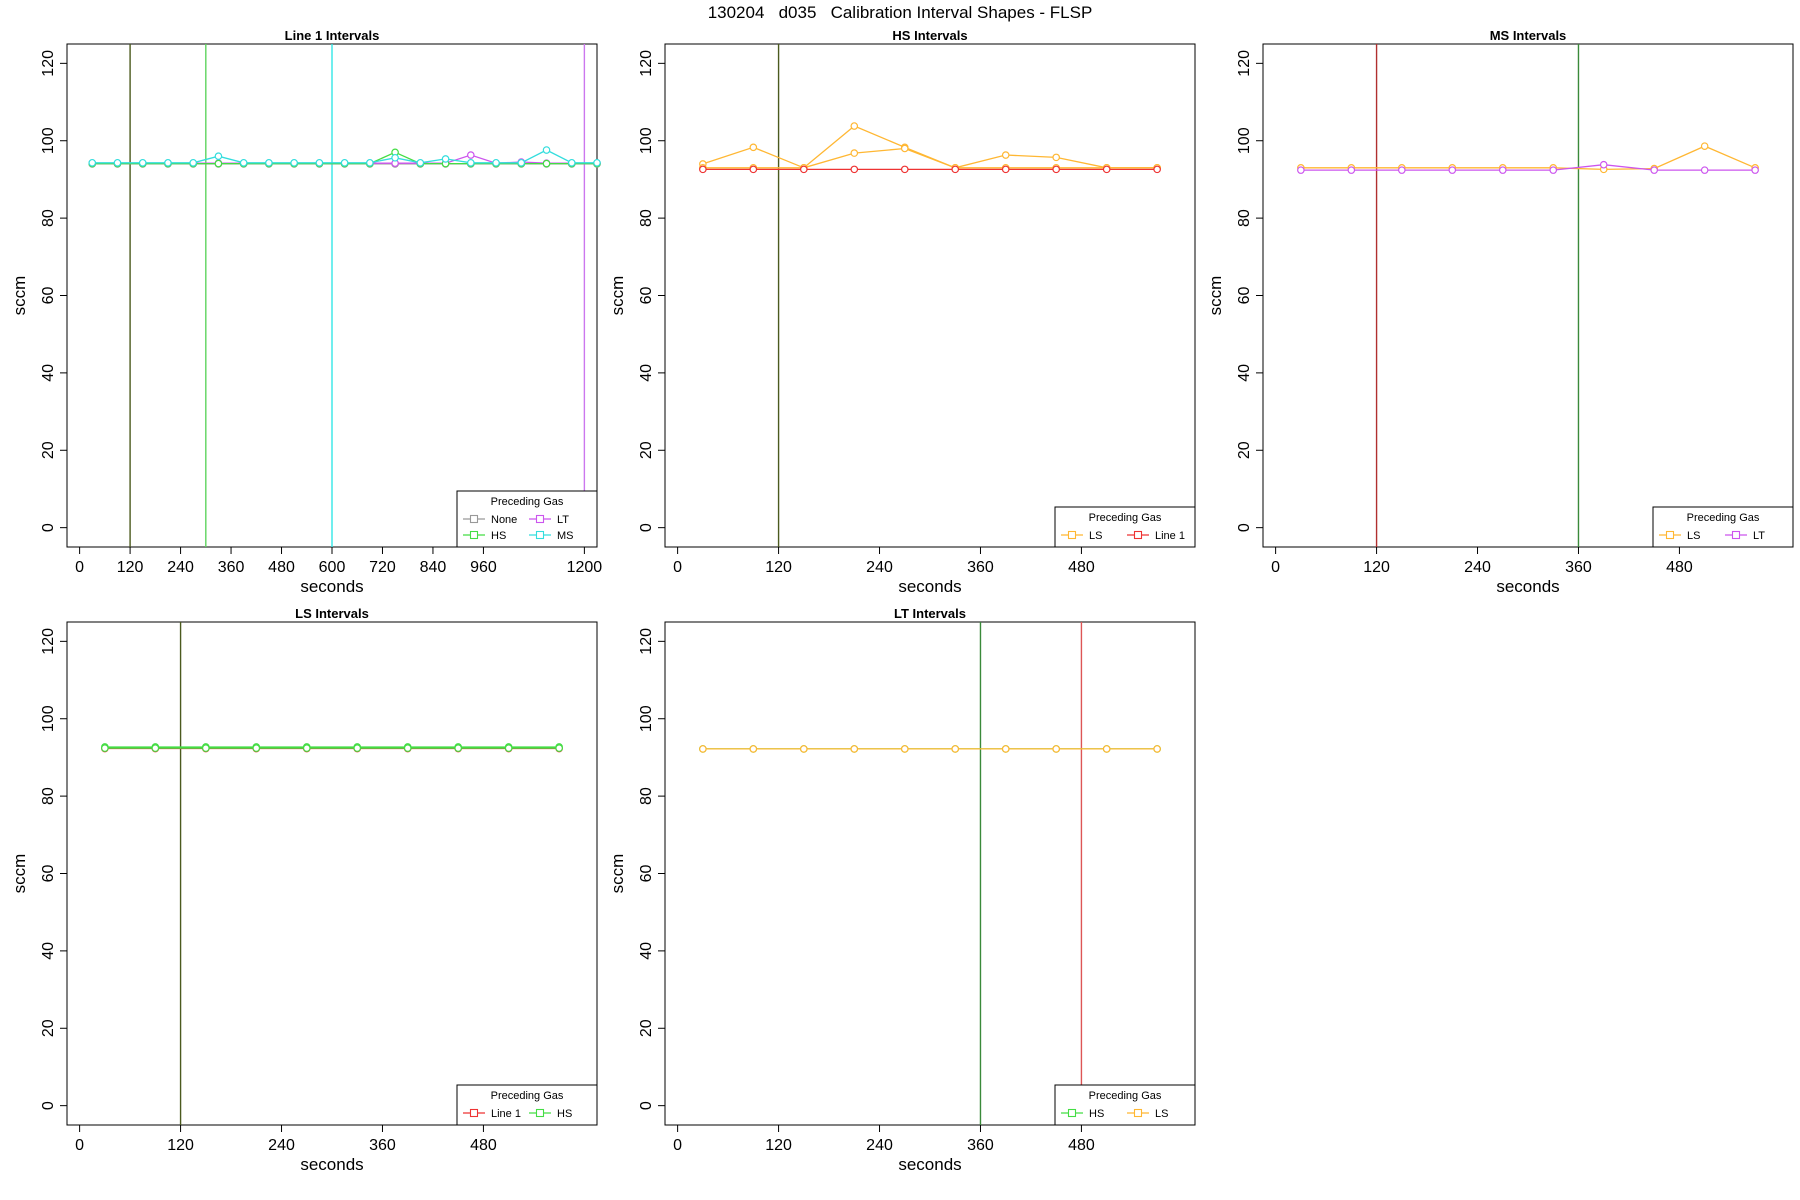 The height and width of the screenshot is (1200, 1800). What do you see at coordinates (646, 1105) in the screenshot?
I see `y-tick-label: 0` at bounding box center [646, 1105].